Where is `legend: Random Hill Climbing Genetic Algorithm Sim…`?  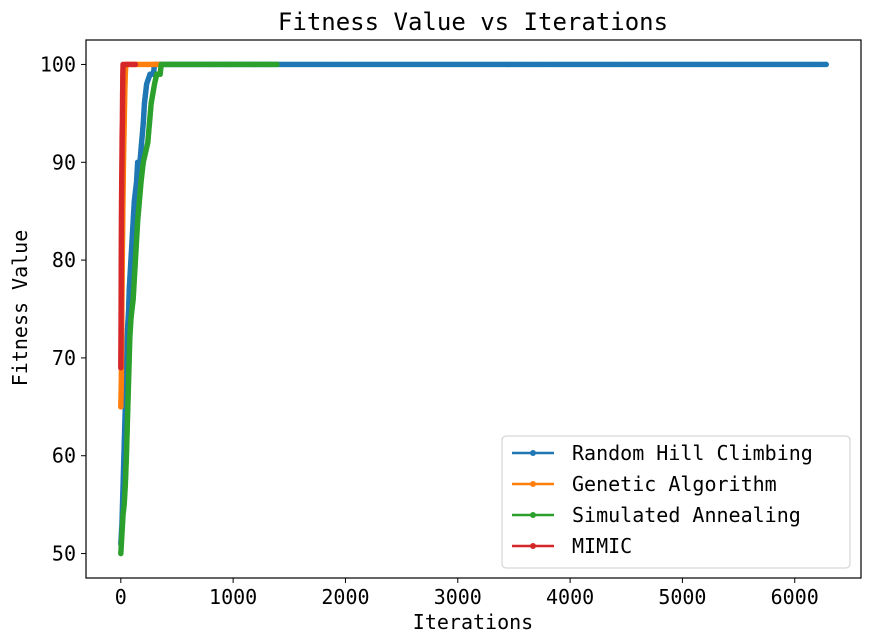 legend: Random Hill Climbing Genetic Algorithm Sim… is located at coordinates (676, 502).